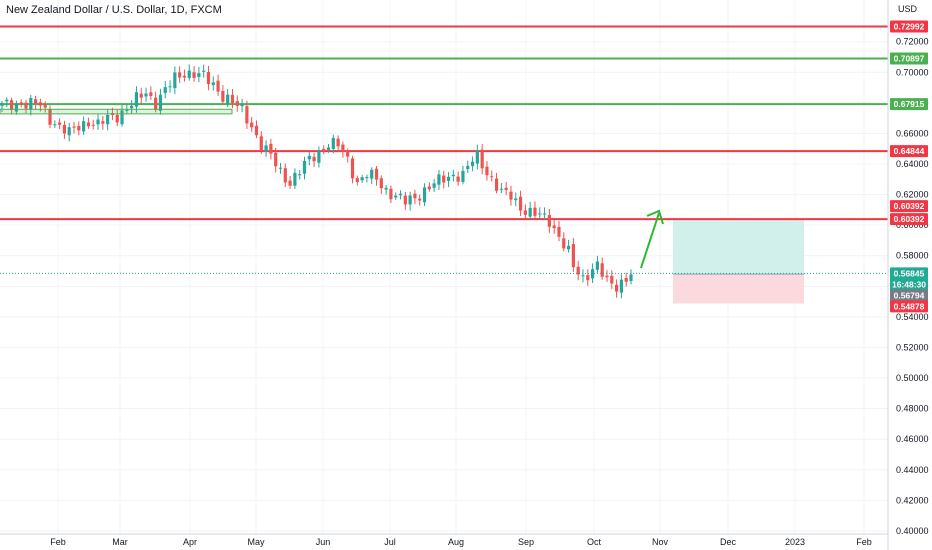 This screenshot has width=932, height=550. I want to click on consolidation-box, so click(116, 111).